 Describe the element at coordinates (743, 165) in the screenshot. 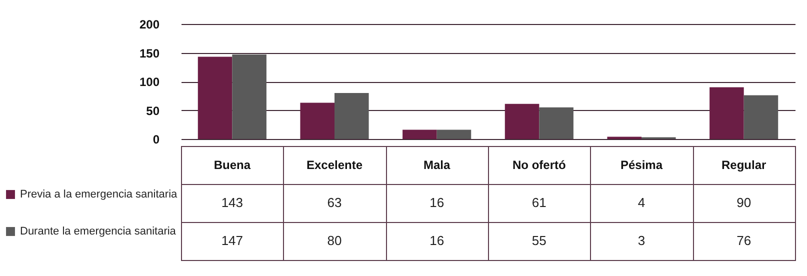

I see `x-tick-label: Regular` at that location.